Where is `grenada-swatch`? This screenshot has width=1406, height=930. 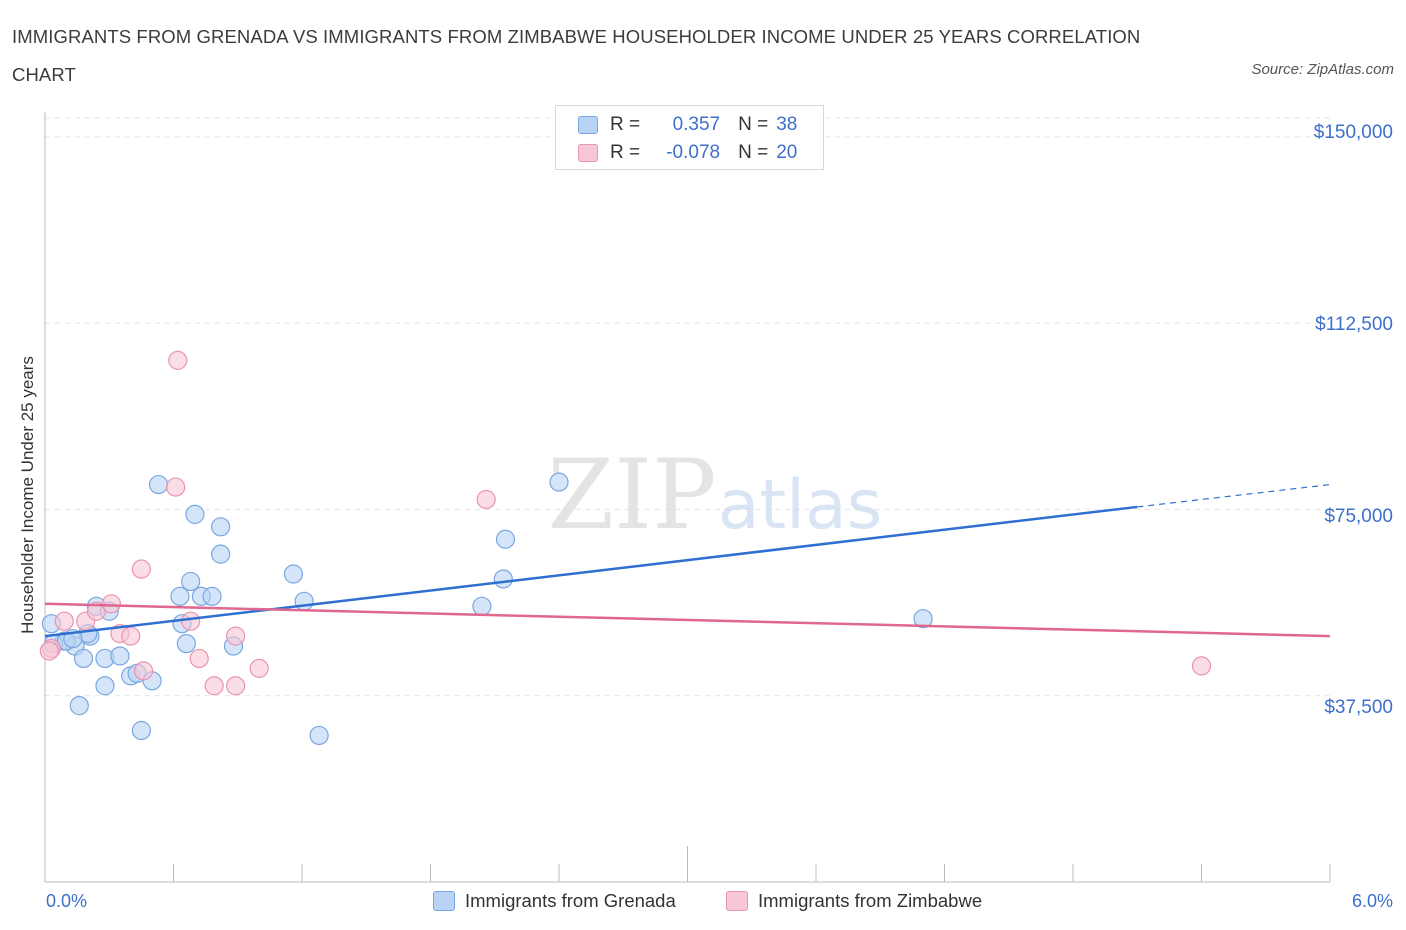 grenada-swatch is located at coordinates (588, 125).